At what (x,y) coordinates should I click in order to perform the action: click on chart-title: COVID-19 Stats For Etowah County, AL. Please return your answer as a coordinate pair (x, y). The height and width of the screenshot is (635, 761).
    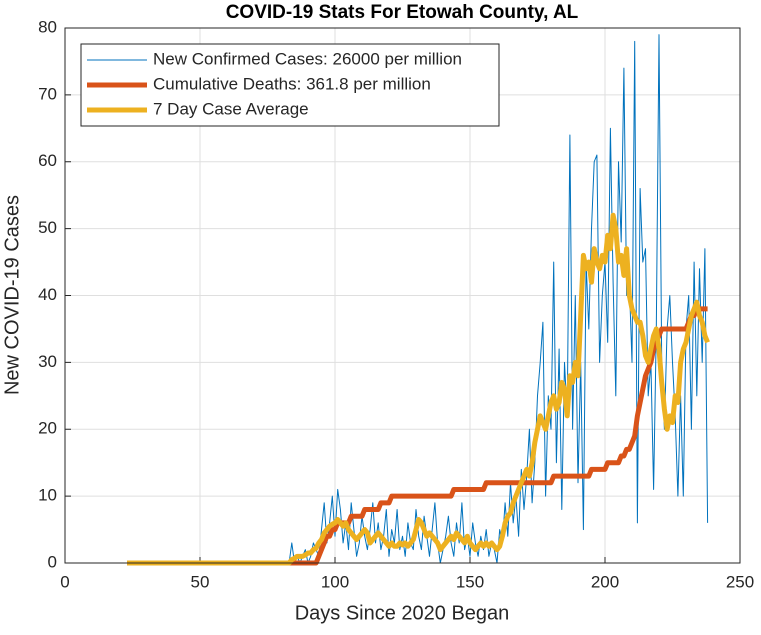
    Looking at the image, I should click on (402, 12).